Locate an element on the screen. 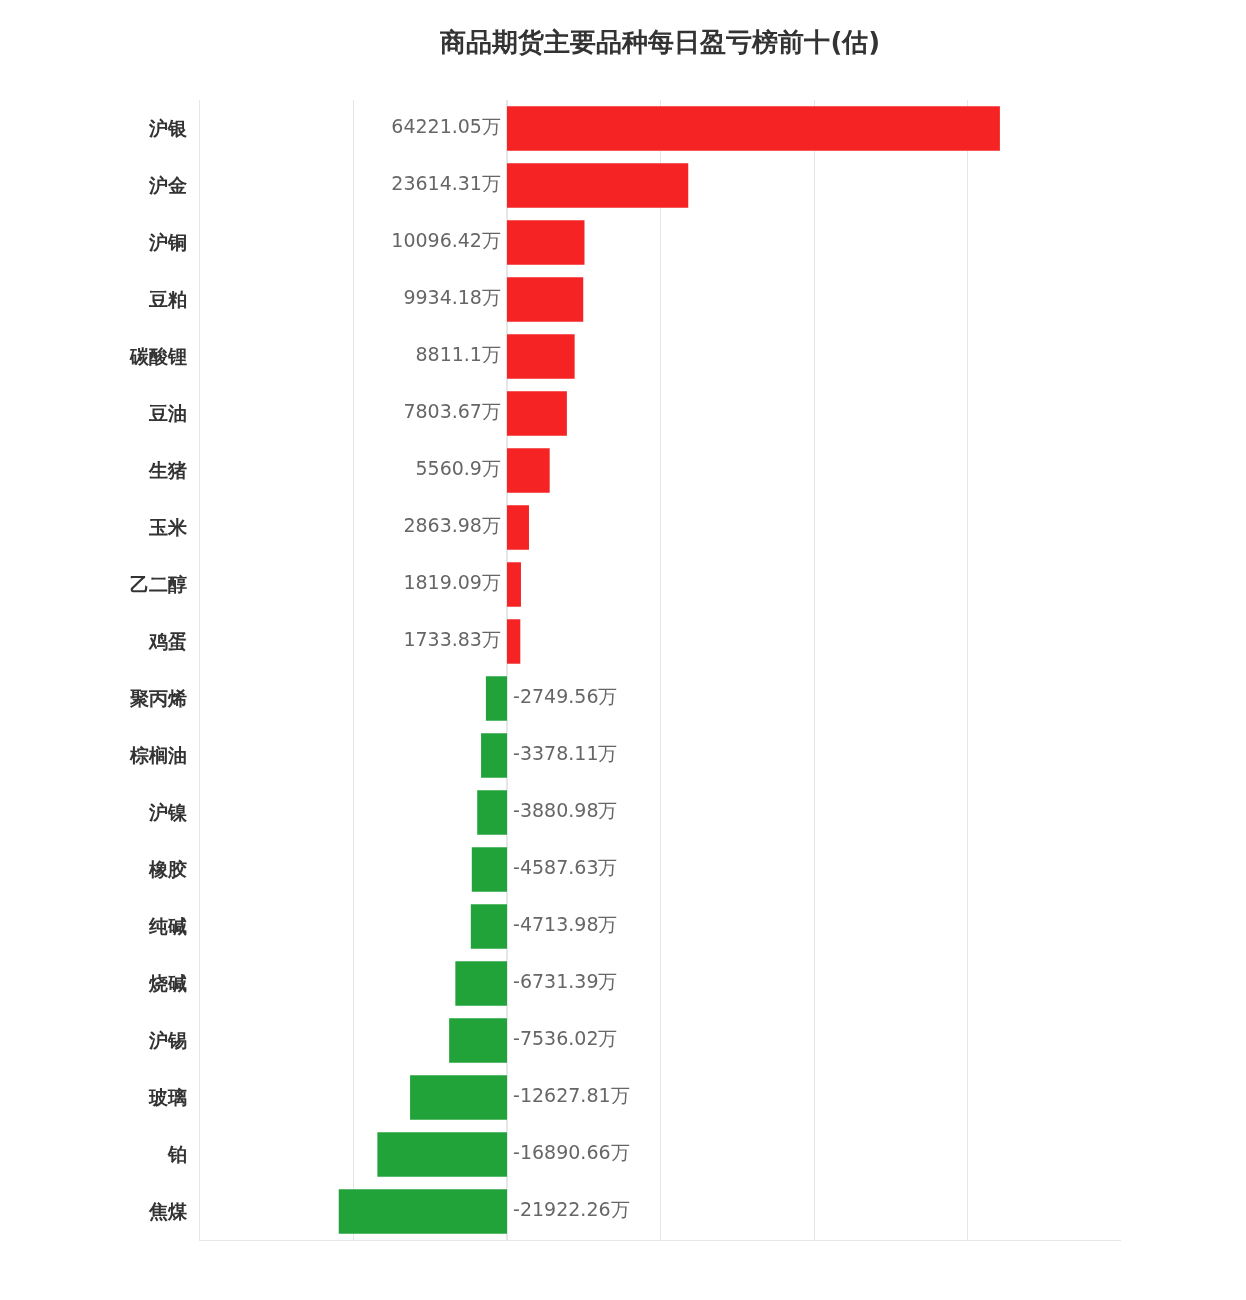 This screenshot has height=1300, width=1246. data-label: -21922.26万 is located at coordinates (571, 1209).